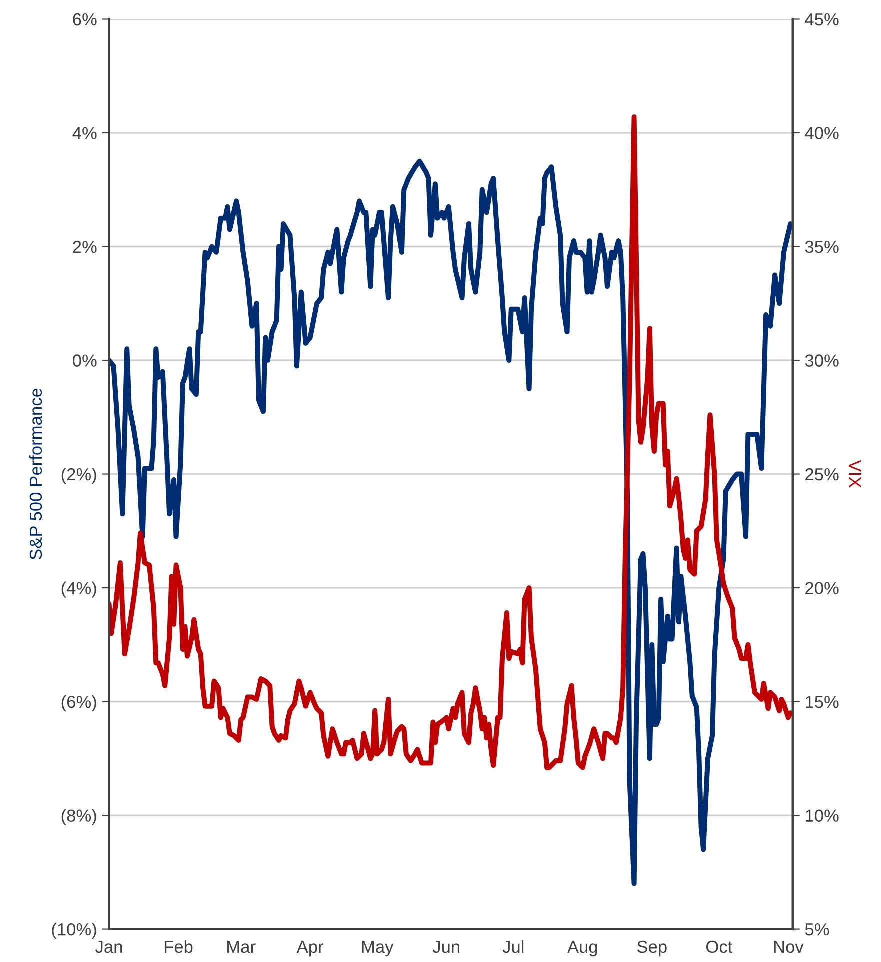  What do you see at coordinates (242, 947) in the screenshot?
I see `x-tick-label: Mar` at bounding box center [242, 947].